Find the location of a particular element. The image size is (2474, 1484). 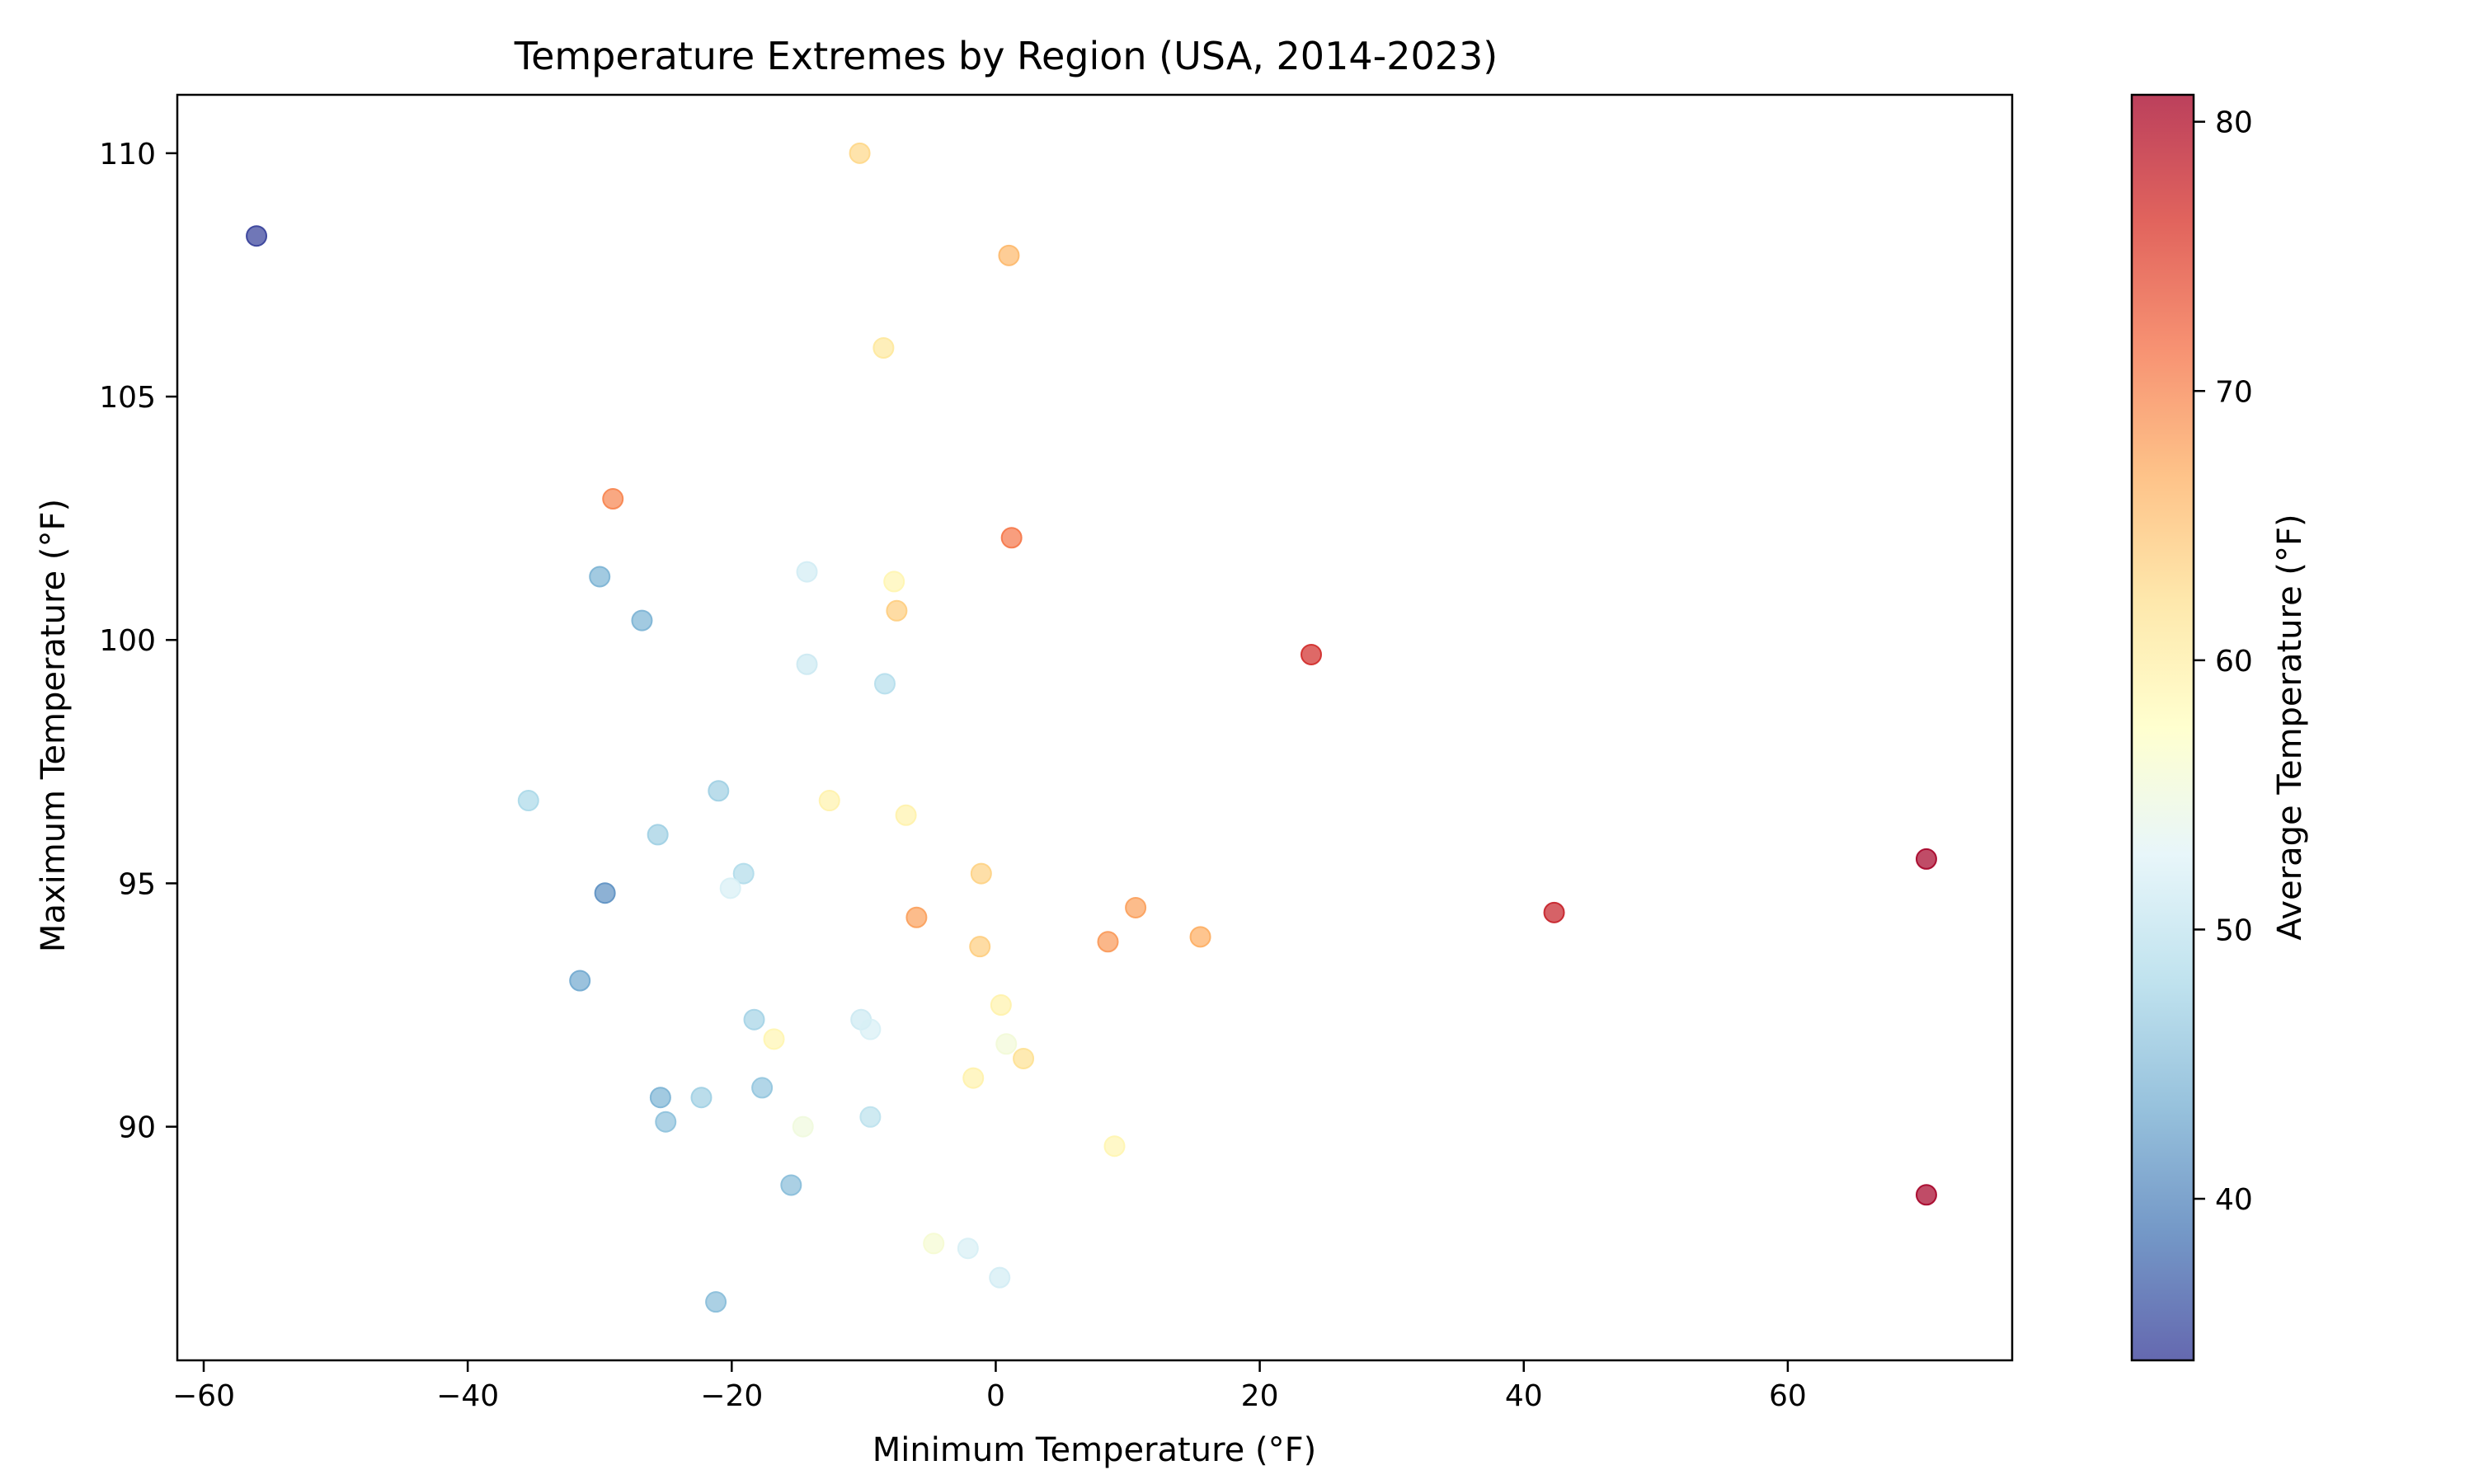

x-tick-label: 60 is located at coordinates (1788, 1396).